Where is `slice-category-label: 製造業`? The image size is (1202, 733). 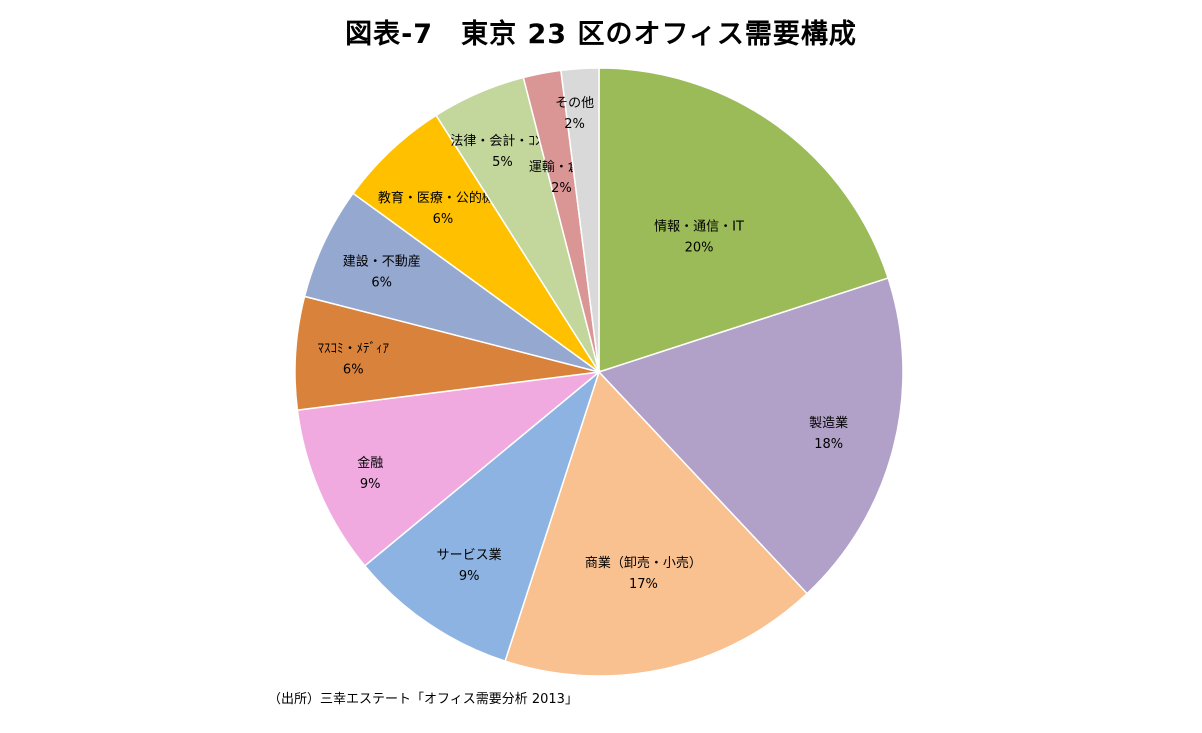 slice-category-label: 製造業 is located at coordinates (828, 423).